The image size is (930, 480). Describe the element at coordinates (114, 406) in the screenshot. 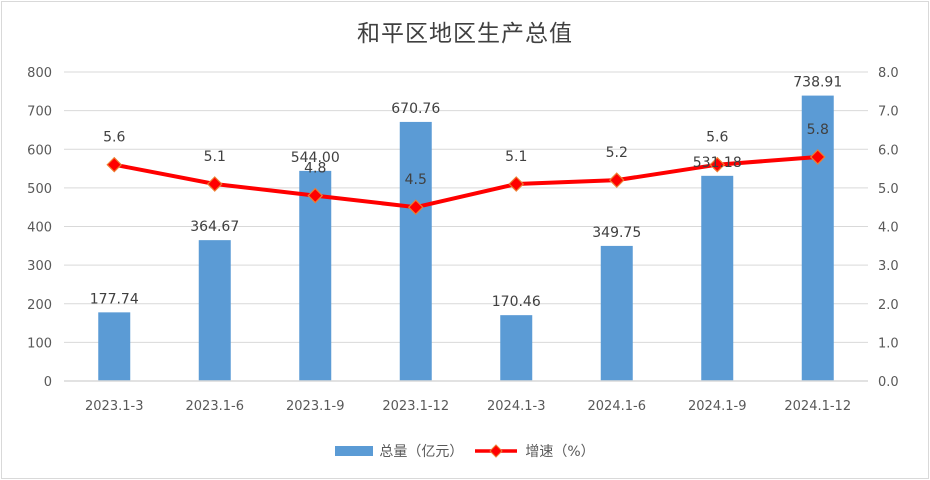

I see `x-tick: 2023.1-3` at that location.